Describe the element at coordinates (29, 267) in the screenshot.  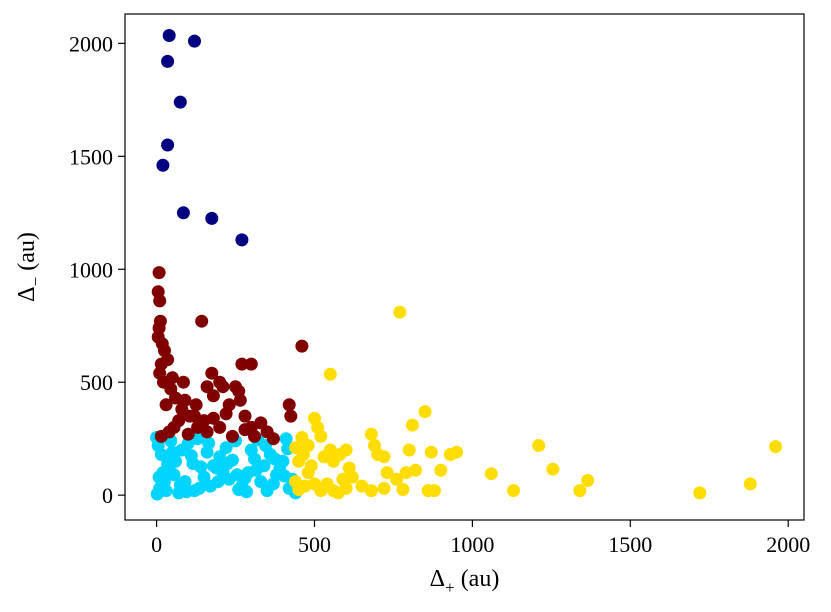
I see `y-axis-label: Δ− (au)` at that location.